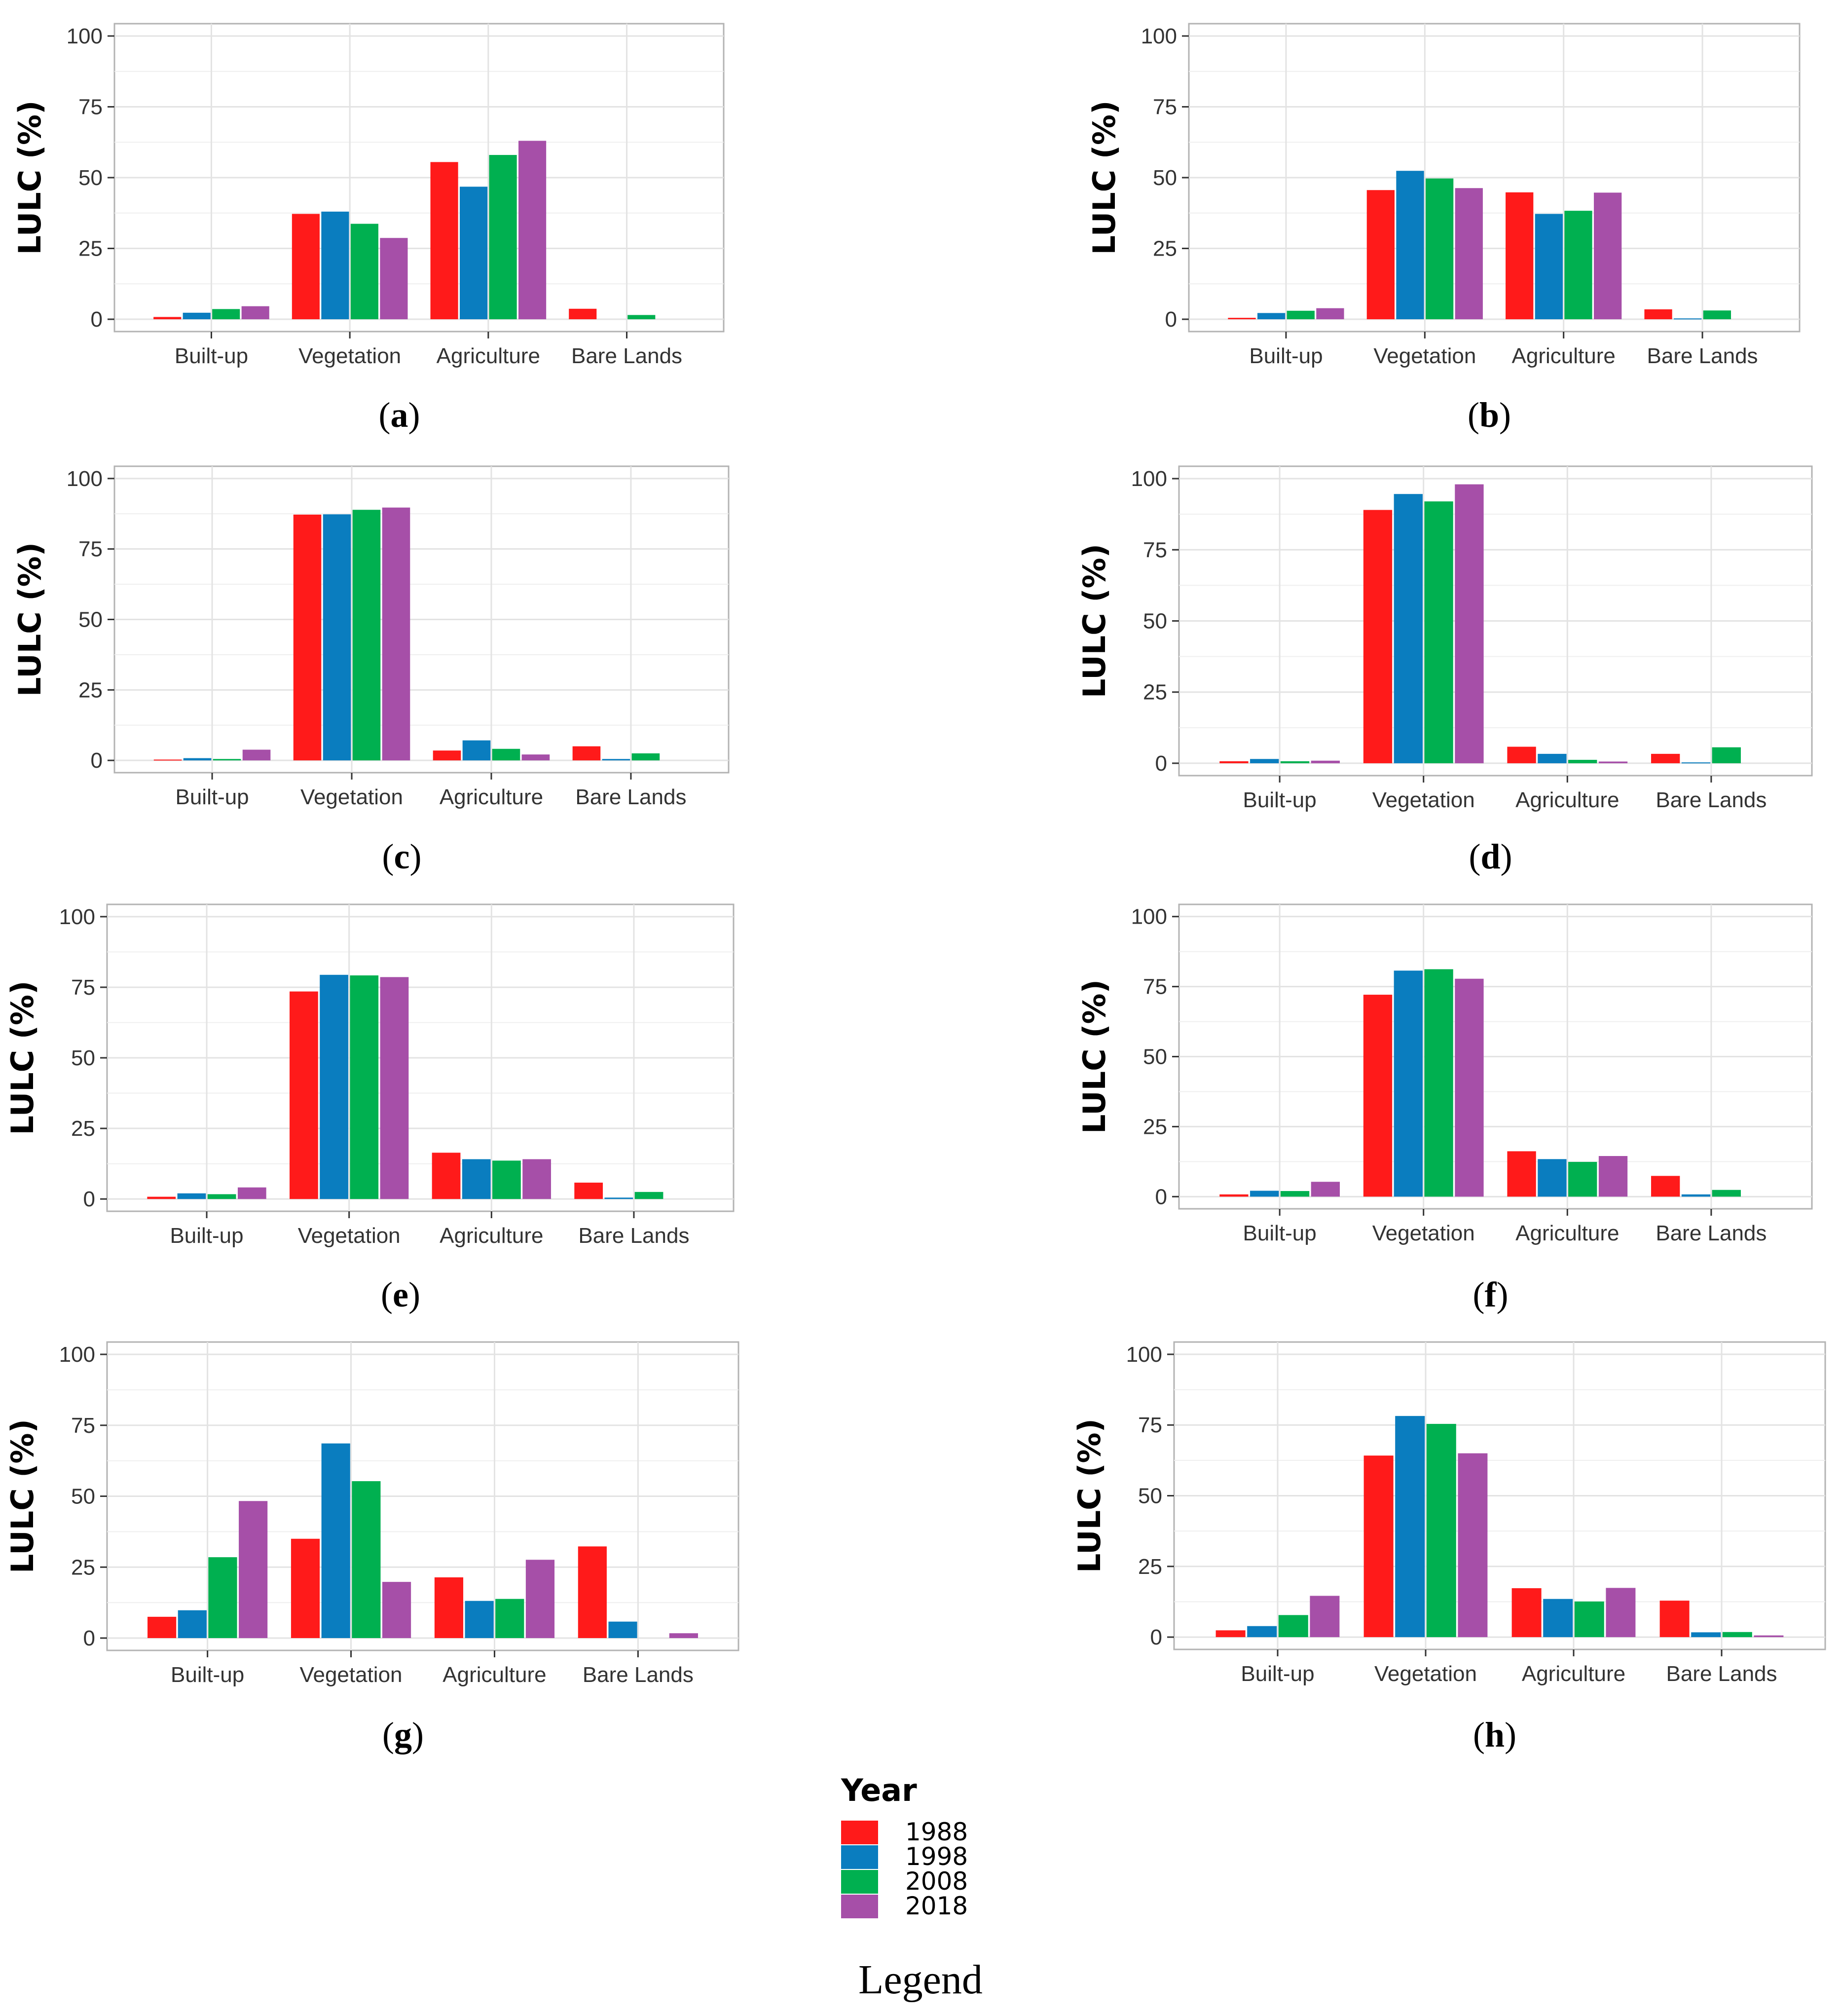 The height and width of the screenshot is (2016, 1841). Describe the element at coordinates (936, 1881) in the screenshot. I see `legend-label: 2008` at that location.